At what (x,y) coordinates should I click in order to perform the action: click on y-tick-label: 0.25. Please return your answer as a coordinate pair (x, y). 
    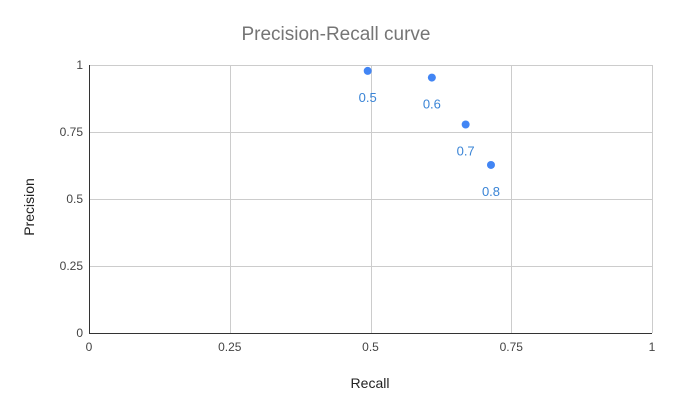
    Looking at the image, I should click on (72, 266).